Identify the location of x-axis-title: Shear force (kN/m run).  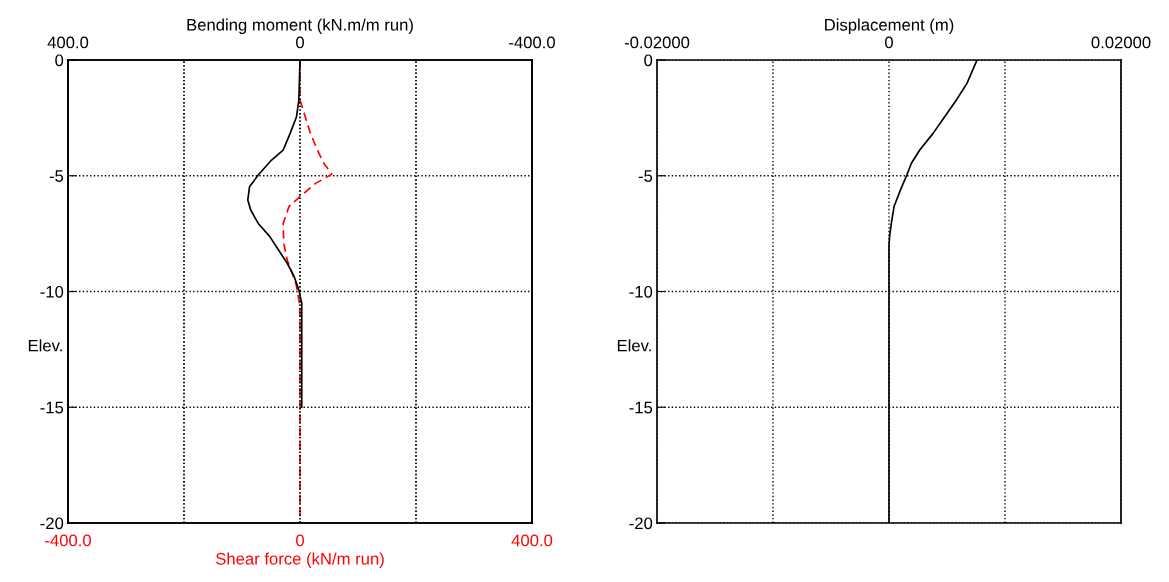
(300, 560).